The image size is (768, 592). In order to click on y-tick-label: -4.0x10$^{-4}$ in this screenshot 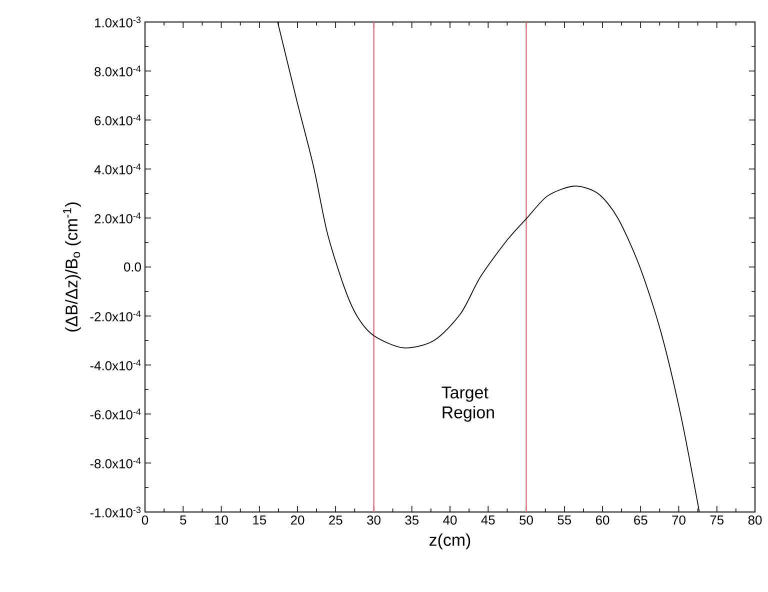, I will do `click(115, 365)`.